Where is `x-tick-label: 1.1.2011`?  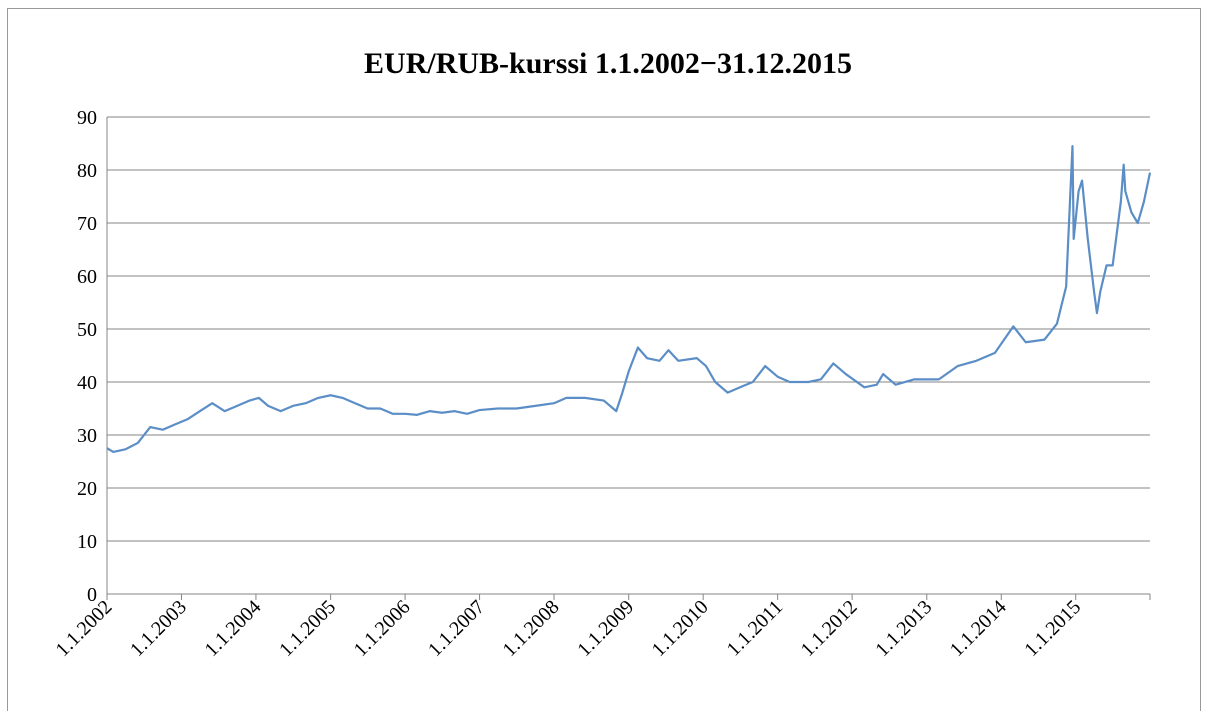 x-tick-label: 1.1.2011 is located at coordinates (755, 628).